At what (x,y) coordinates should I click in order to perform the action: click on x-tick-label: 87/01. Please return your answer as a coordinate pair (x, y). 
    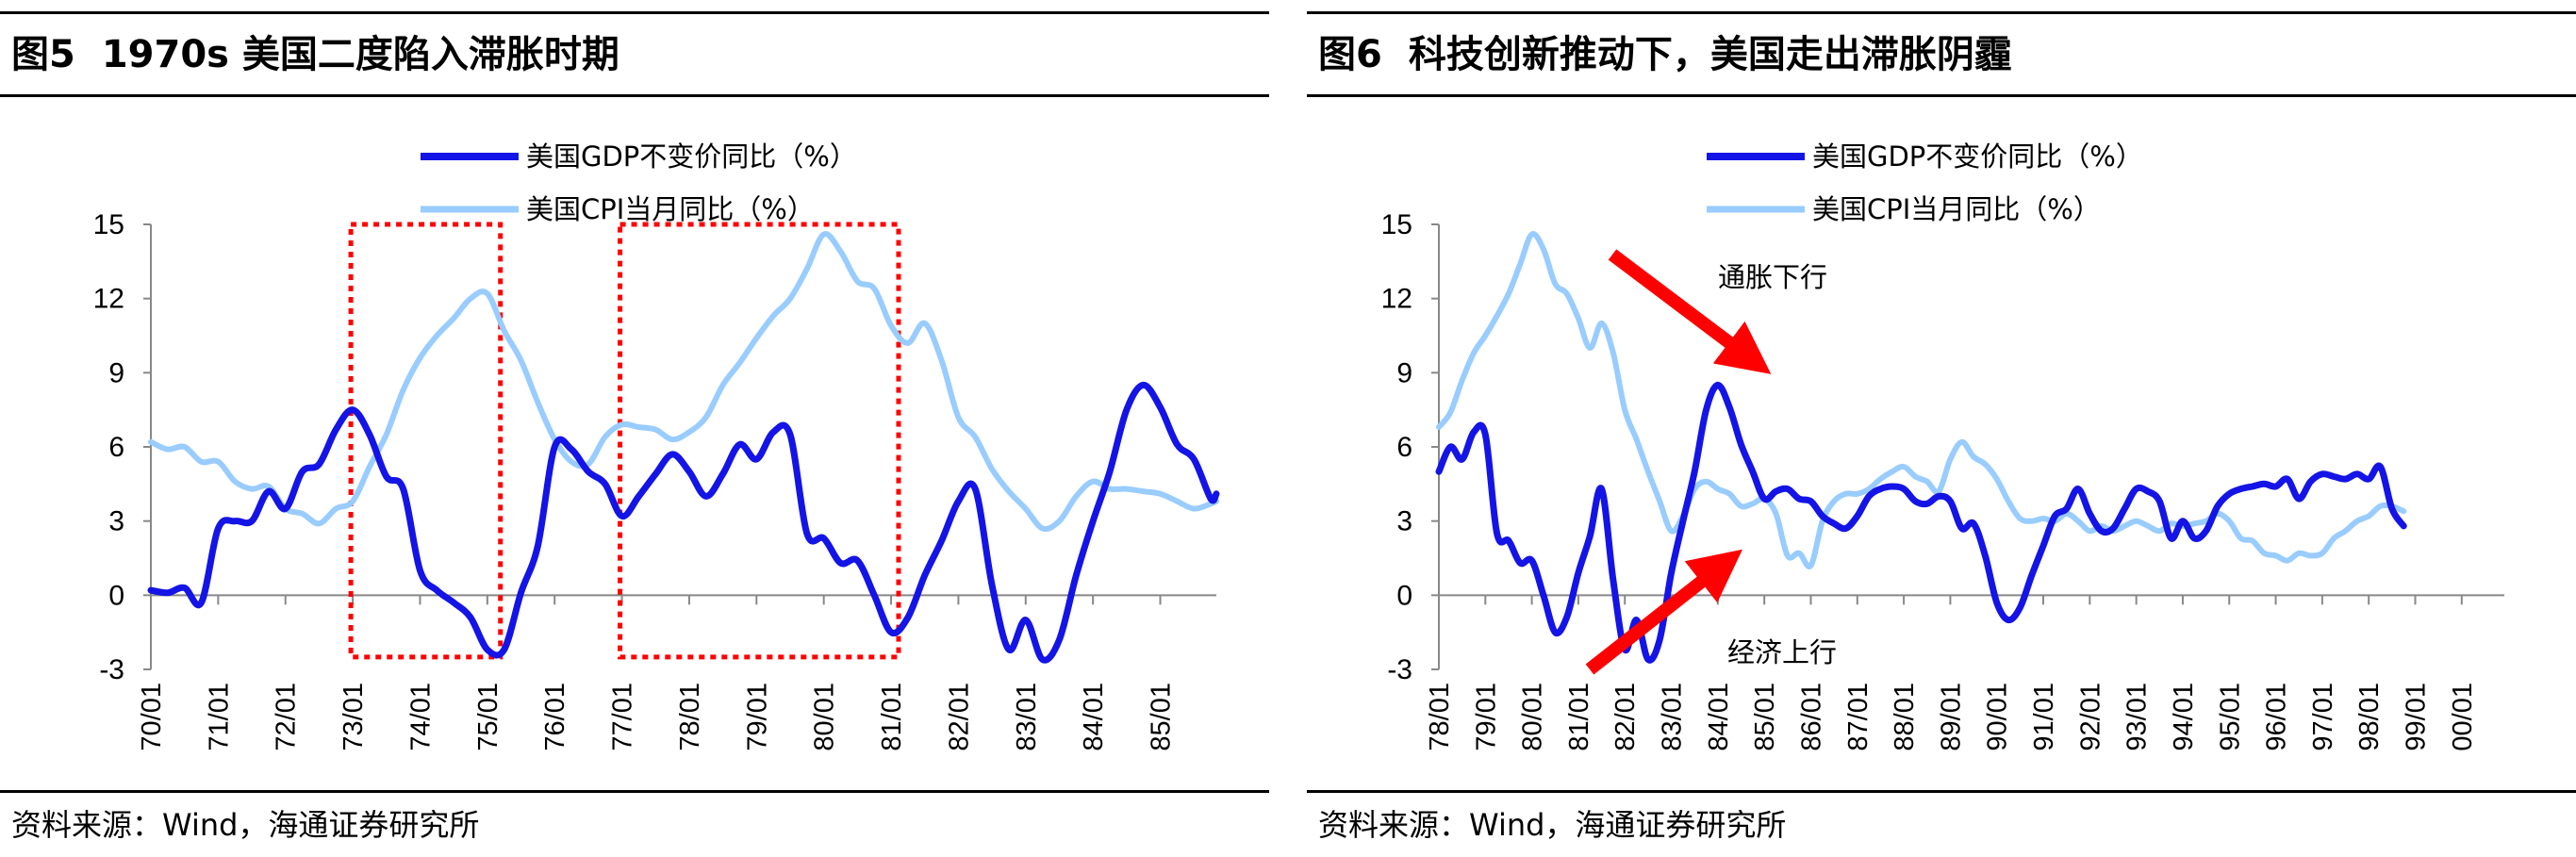
    Looking at the image, I should click on (1858, 717).